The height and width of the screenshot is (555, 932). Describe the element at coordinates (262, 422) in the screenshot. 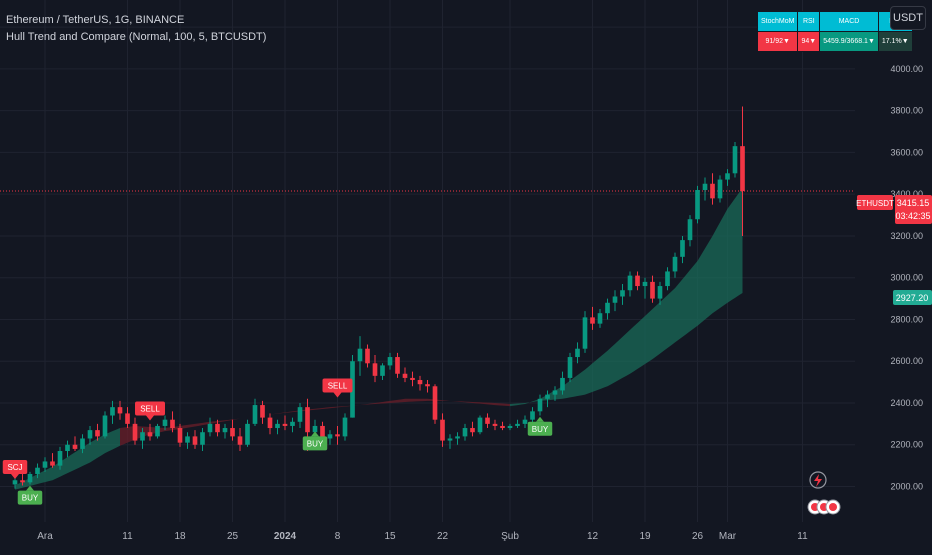

I see `hull-band-segment-down` at that location.